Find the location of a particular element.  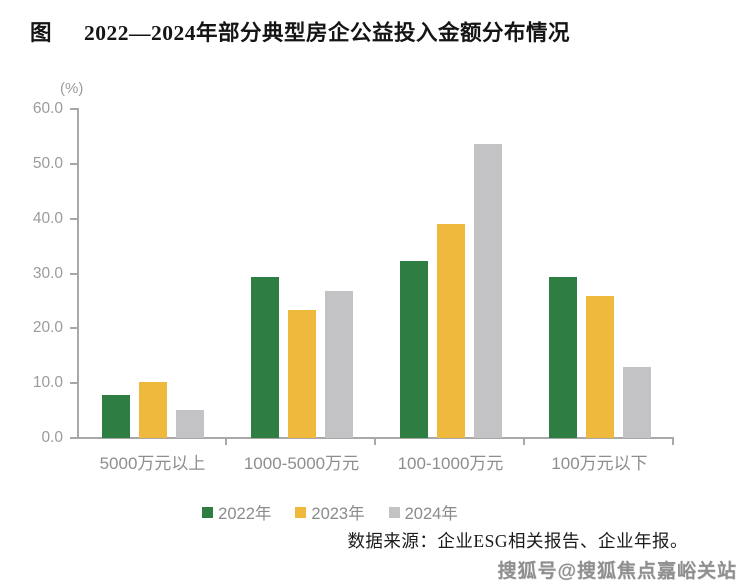

legend-item-2024年: 2024年 is located at coordinates (423, 512).